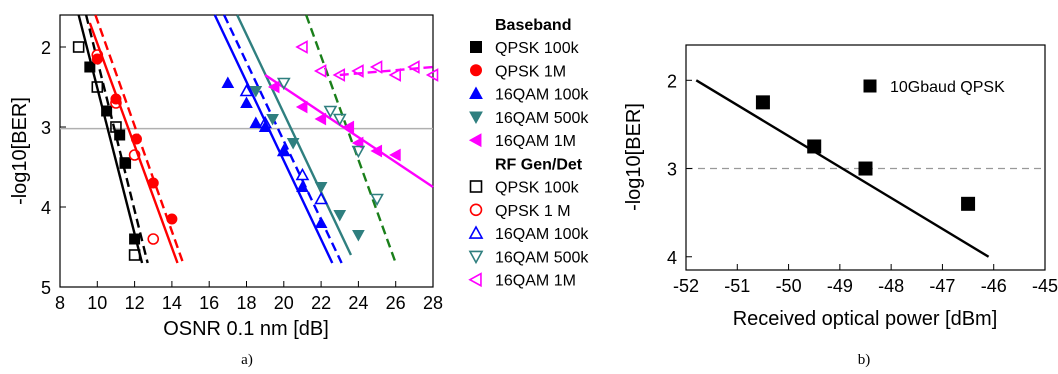 The image size is (1058, 374). What do you see at coordinates (947, 87) in the screenshot?
I see `legend-entry-label: 10Gbaud QPSK` at bounding box center [947, 87].